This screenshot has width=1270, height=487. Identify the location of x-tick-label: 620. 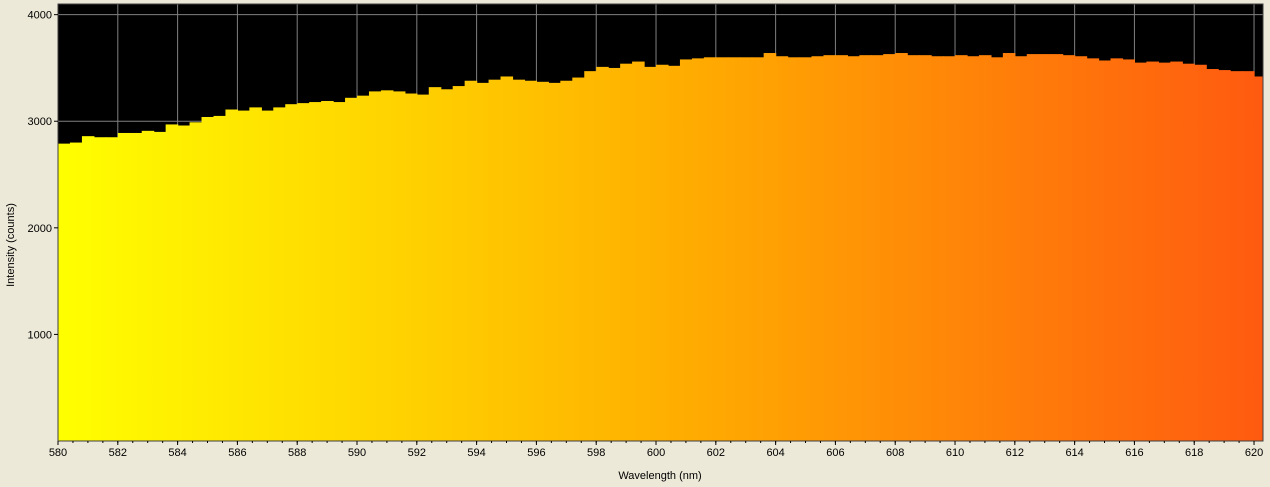
(1254, 453).